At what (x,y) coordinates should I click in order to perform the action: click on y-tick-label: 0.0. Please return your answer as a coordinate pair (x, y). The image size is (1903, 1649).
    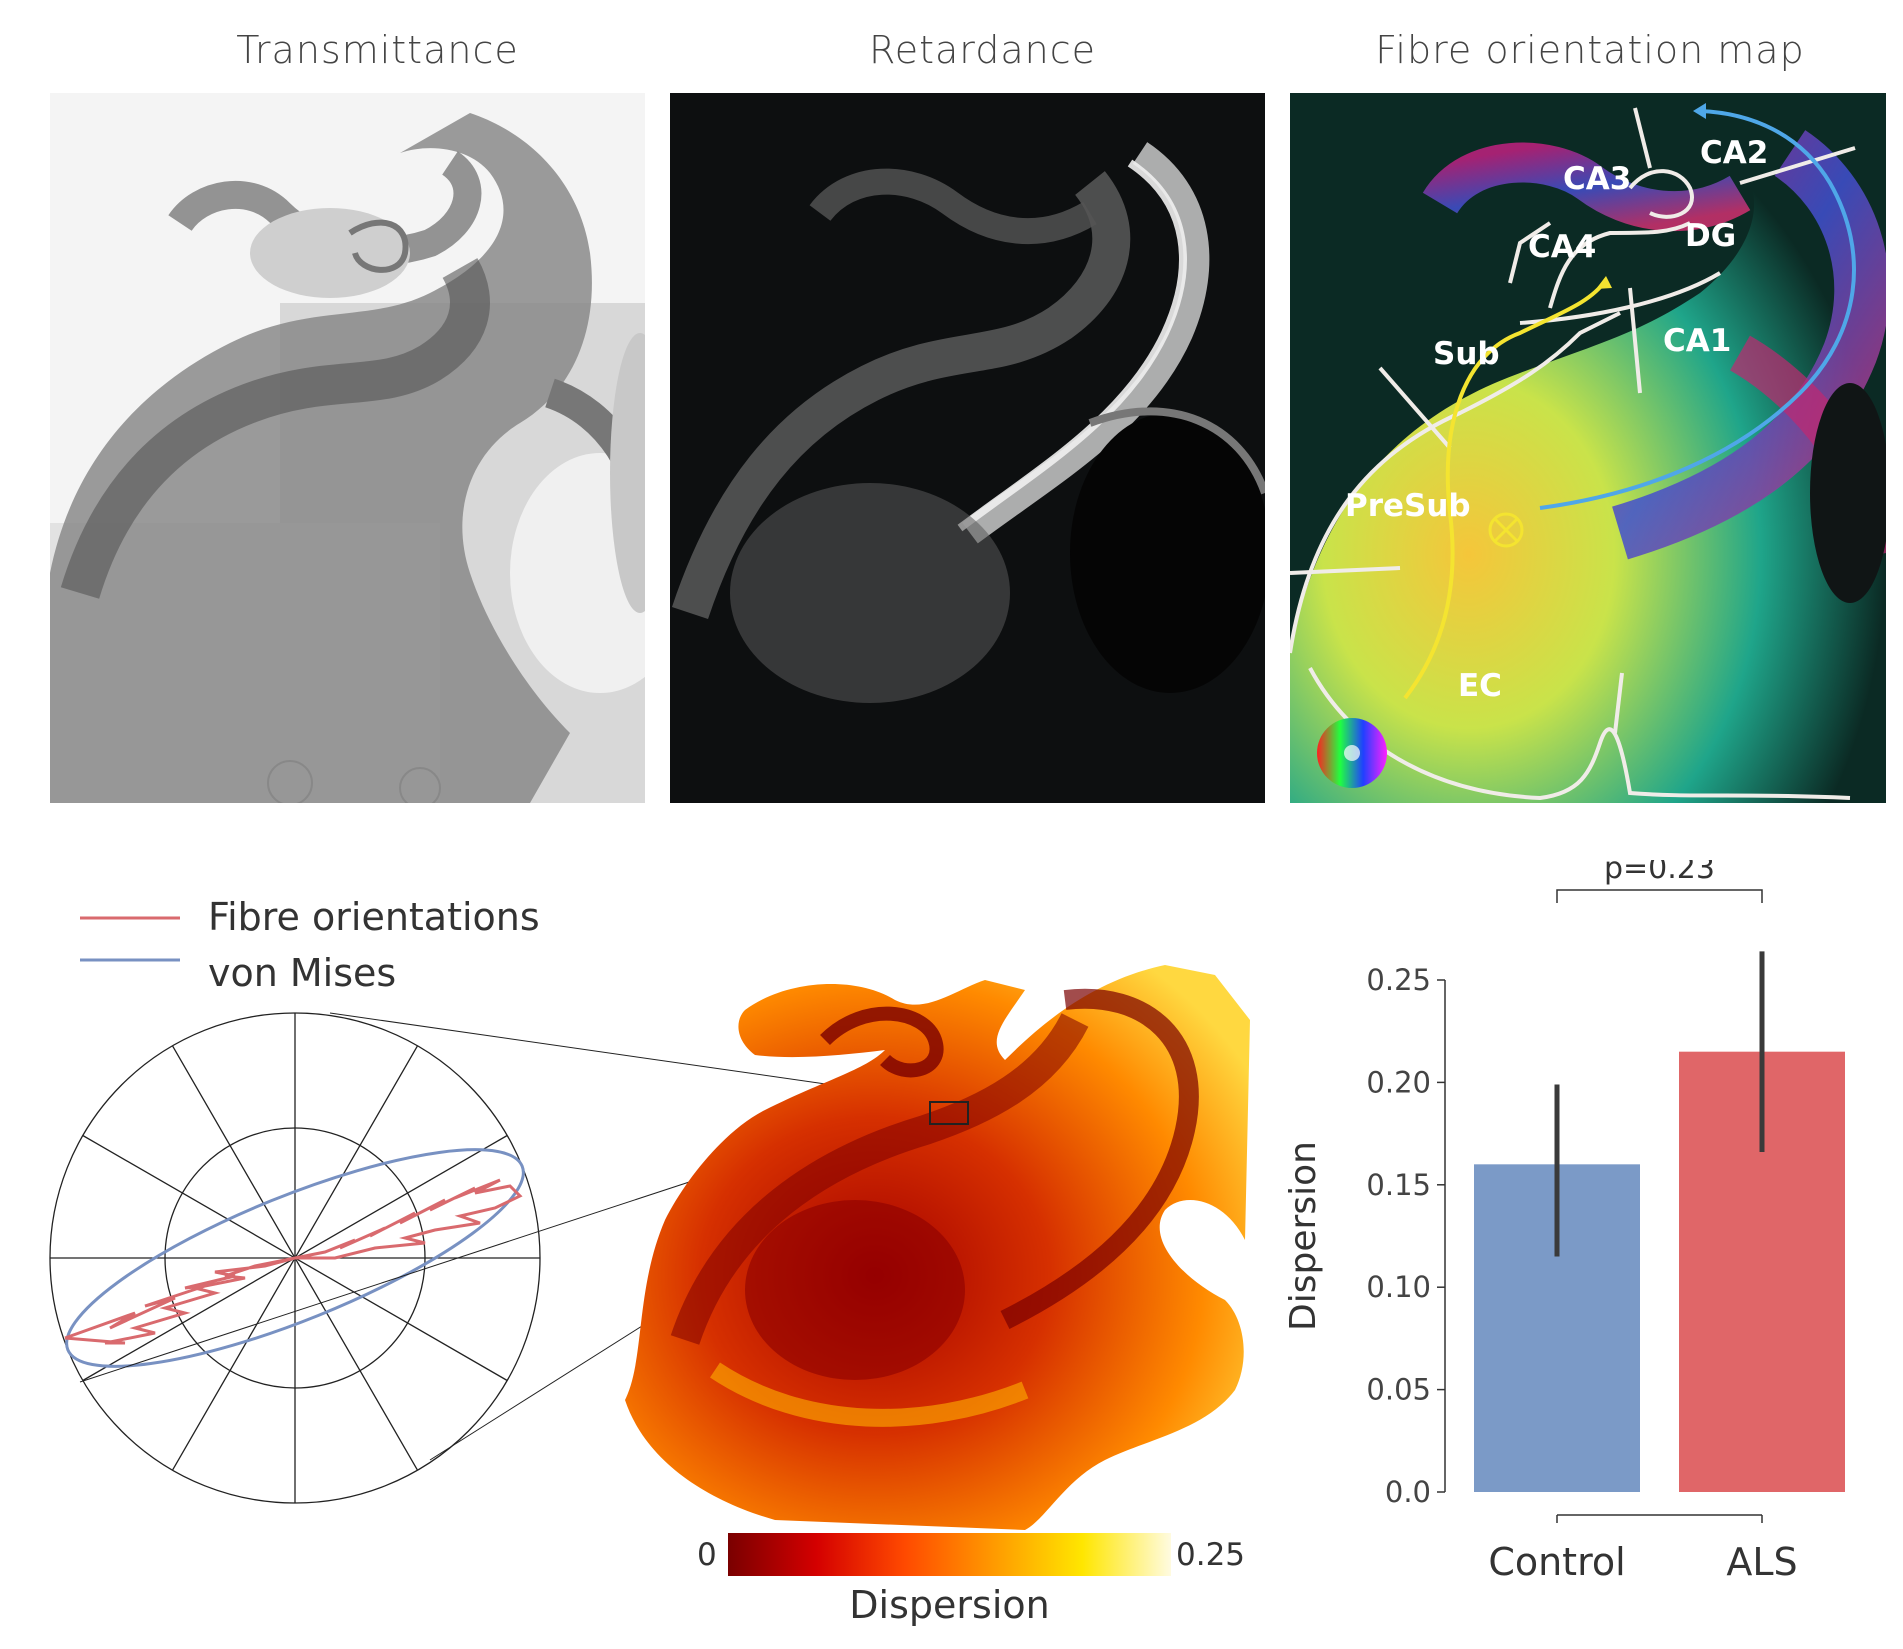
    Looking at the image, I should click on (1408, 1492).